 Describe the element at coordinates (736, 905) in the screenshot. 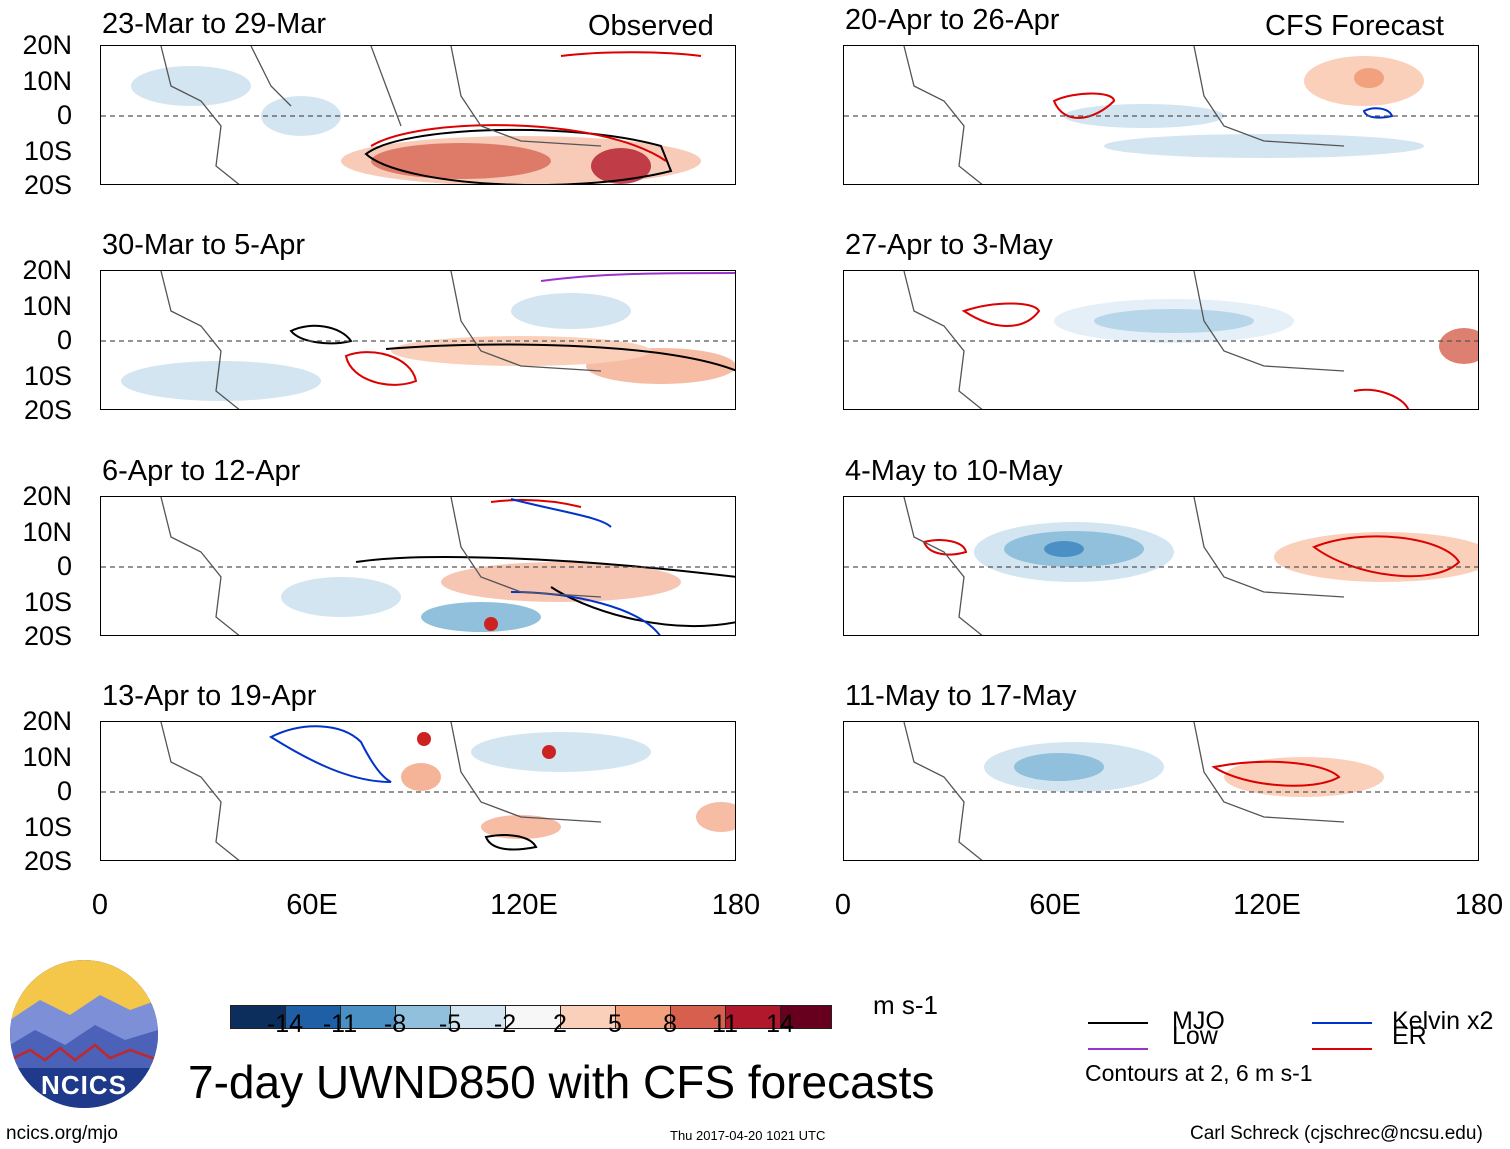

I see `lon-180-left: 180` at that location.